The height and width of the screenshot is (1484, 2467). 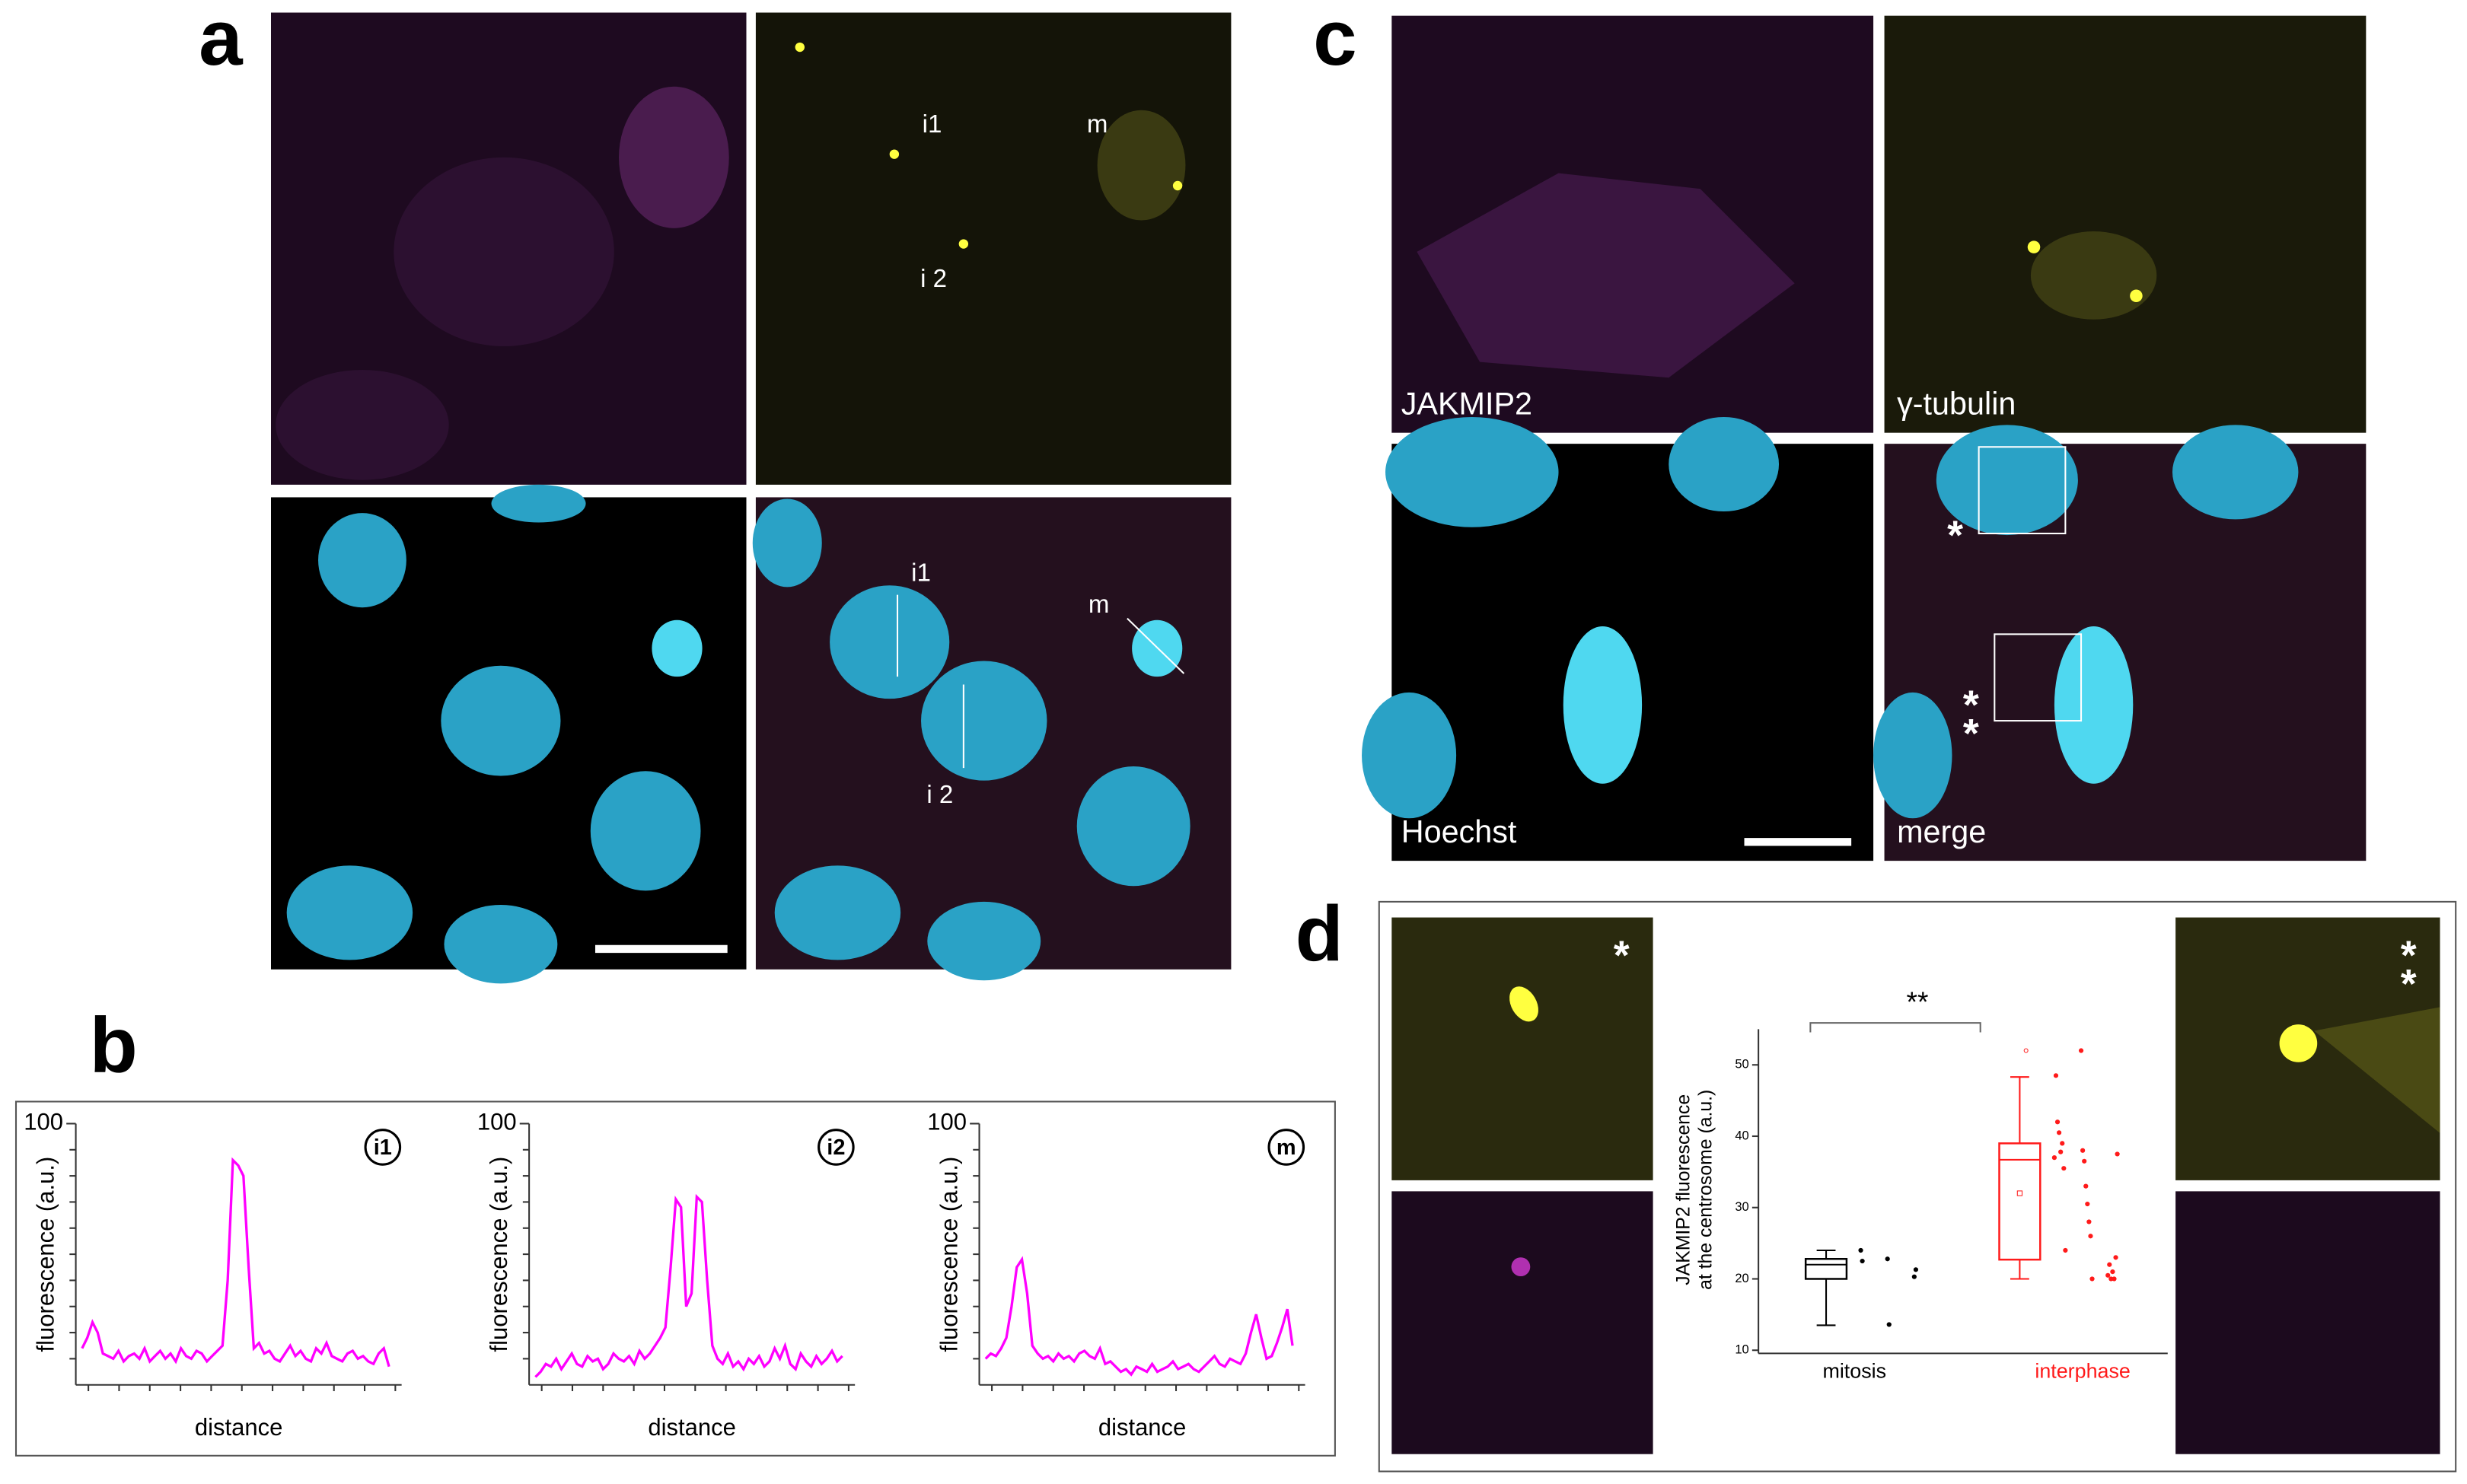 I want to click on panel-letter: d, so click(x=1319, y=933).